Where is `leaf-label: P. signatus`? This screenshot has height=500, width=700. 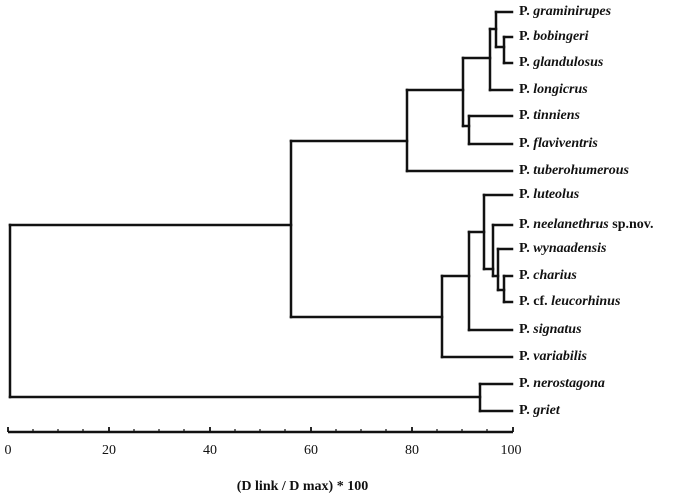 leaf-label: P. signatus is located at coordinates (550, 330).